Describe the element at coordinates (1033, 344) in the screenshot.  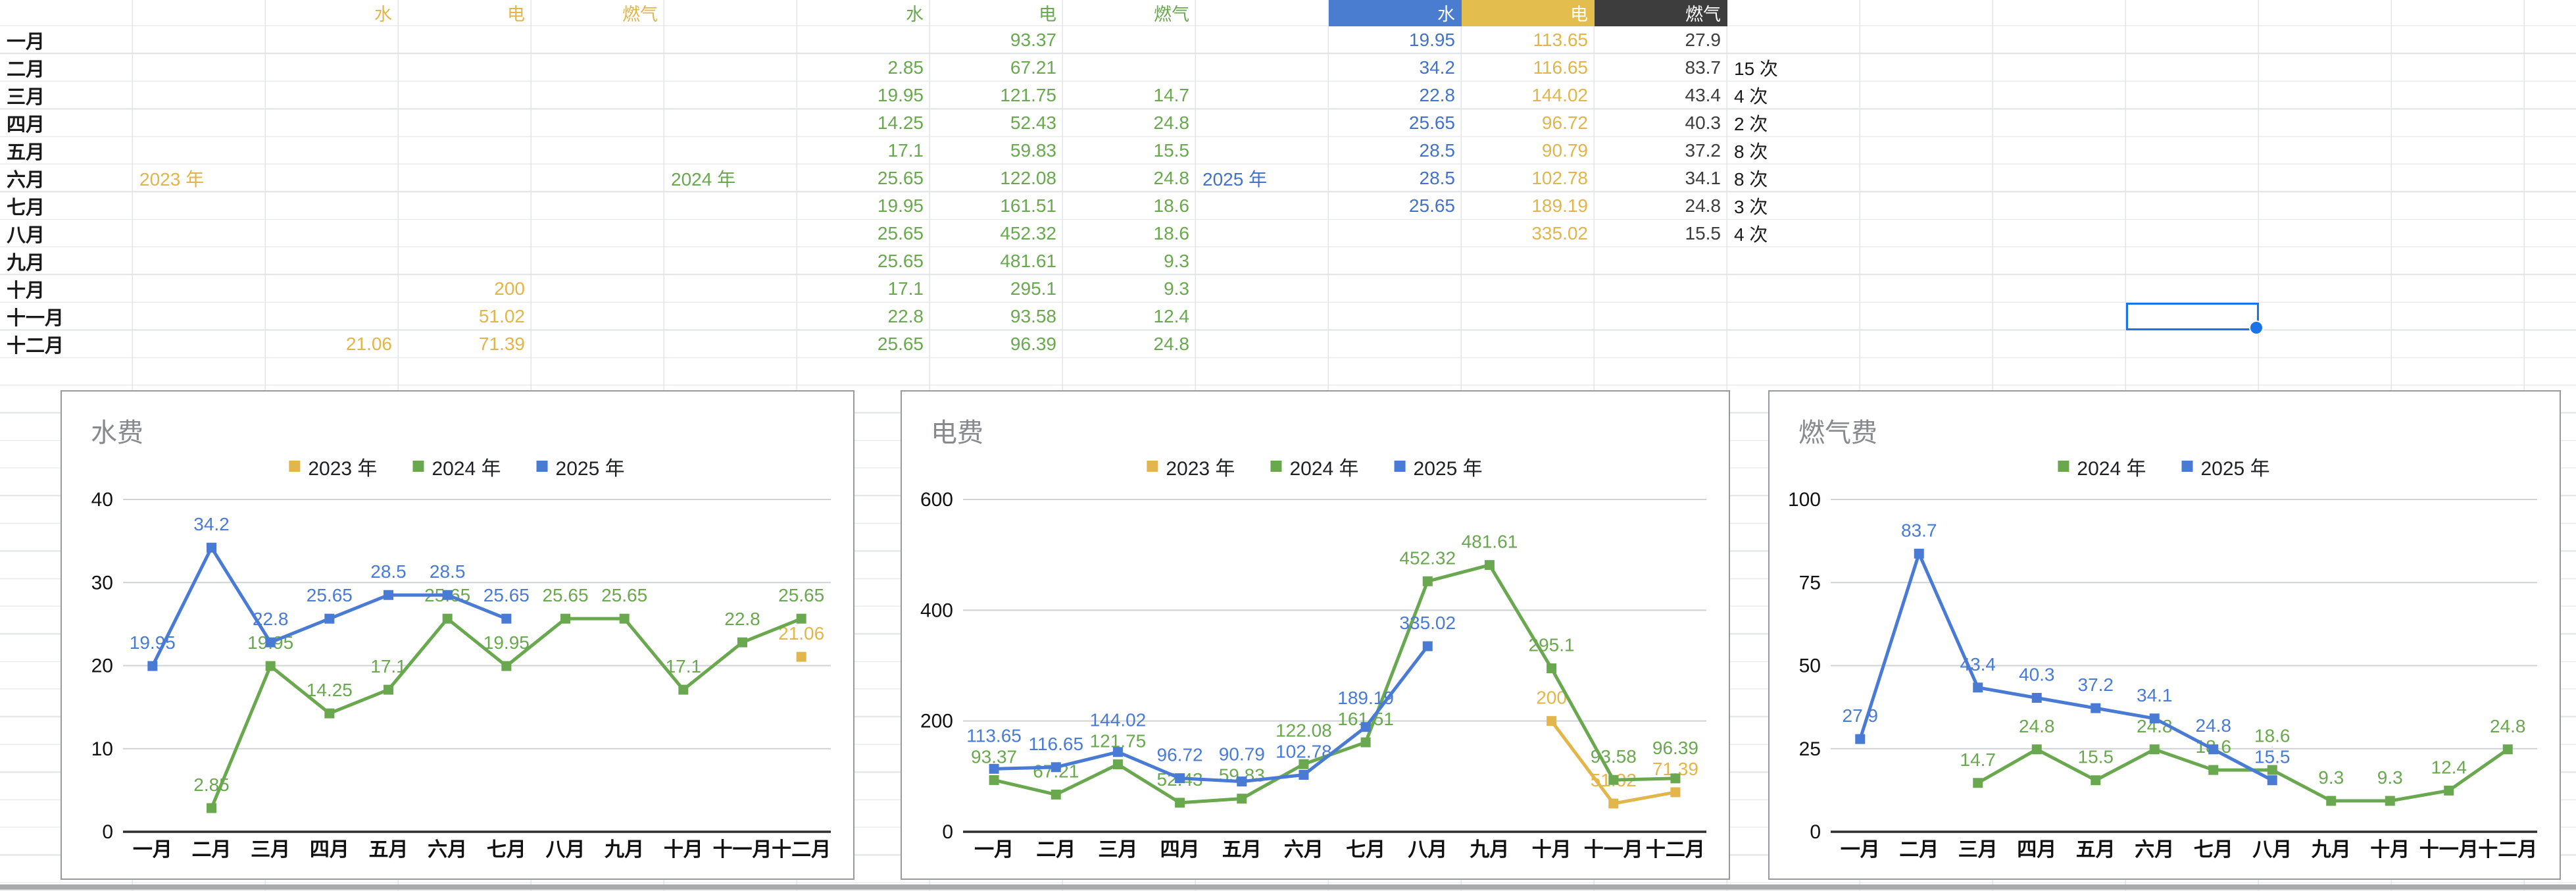
I see `value-cell: 96.39` at that location.